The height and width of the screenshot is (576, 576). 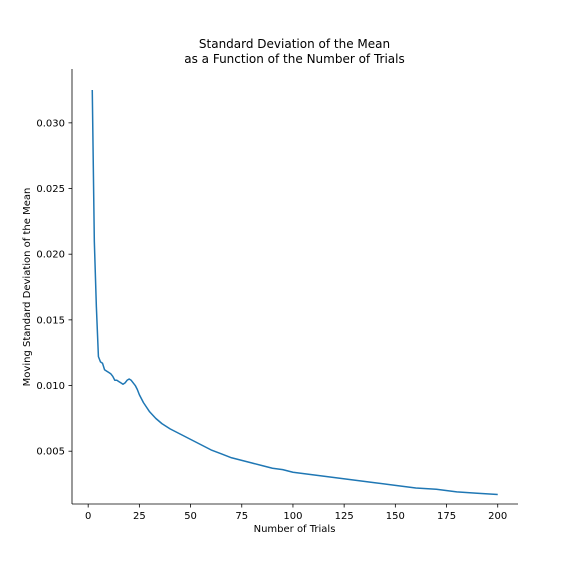 What do you see at coordinates (344, 516) in the screenshot?
I see `x-tick-label: 125` at bounding box center [344, 516].